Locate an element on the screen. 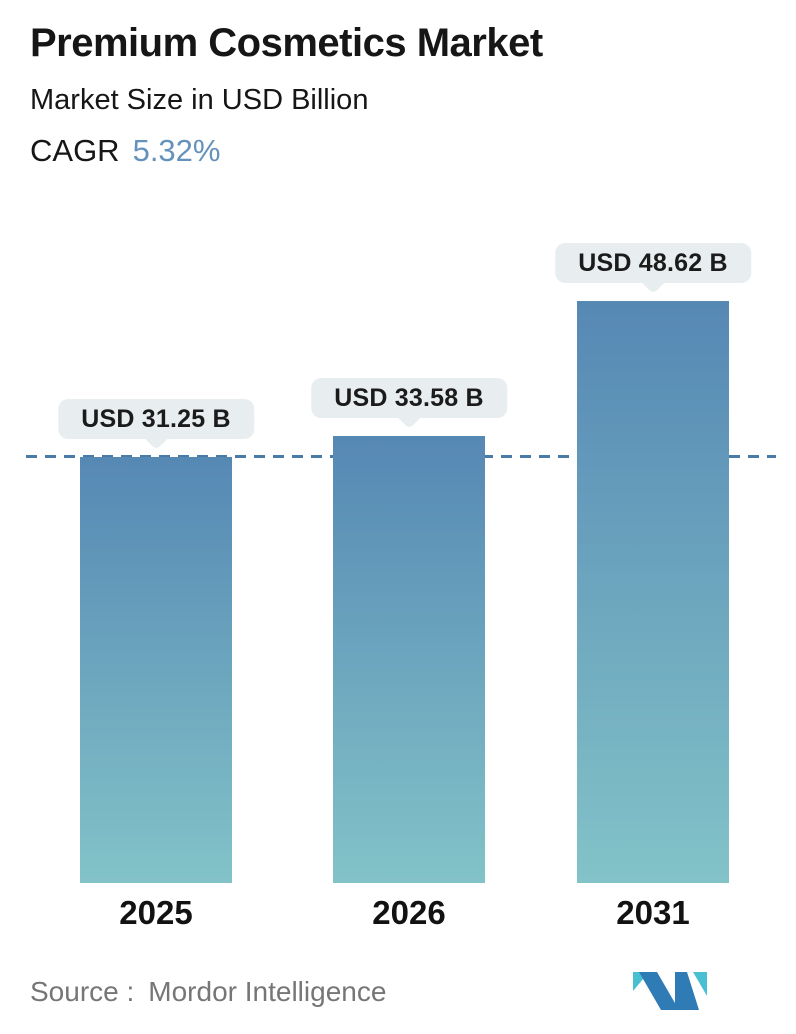 The width and height of the screenshot is (796, 1034). mordor-intelligence-logo is located at coordinates (670, 991).